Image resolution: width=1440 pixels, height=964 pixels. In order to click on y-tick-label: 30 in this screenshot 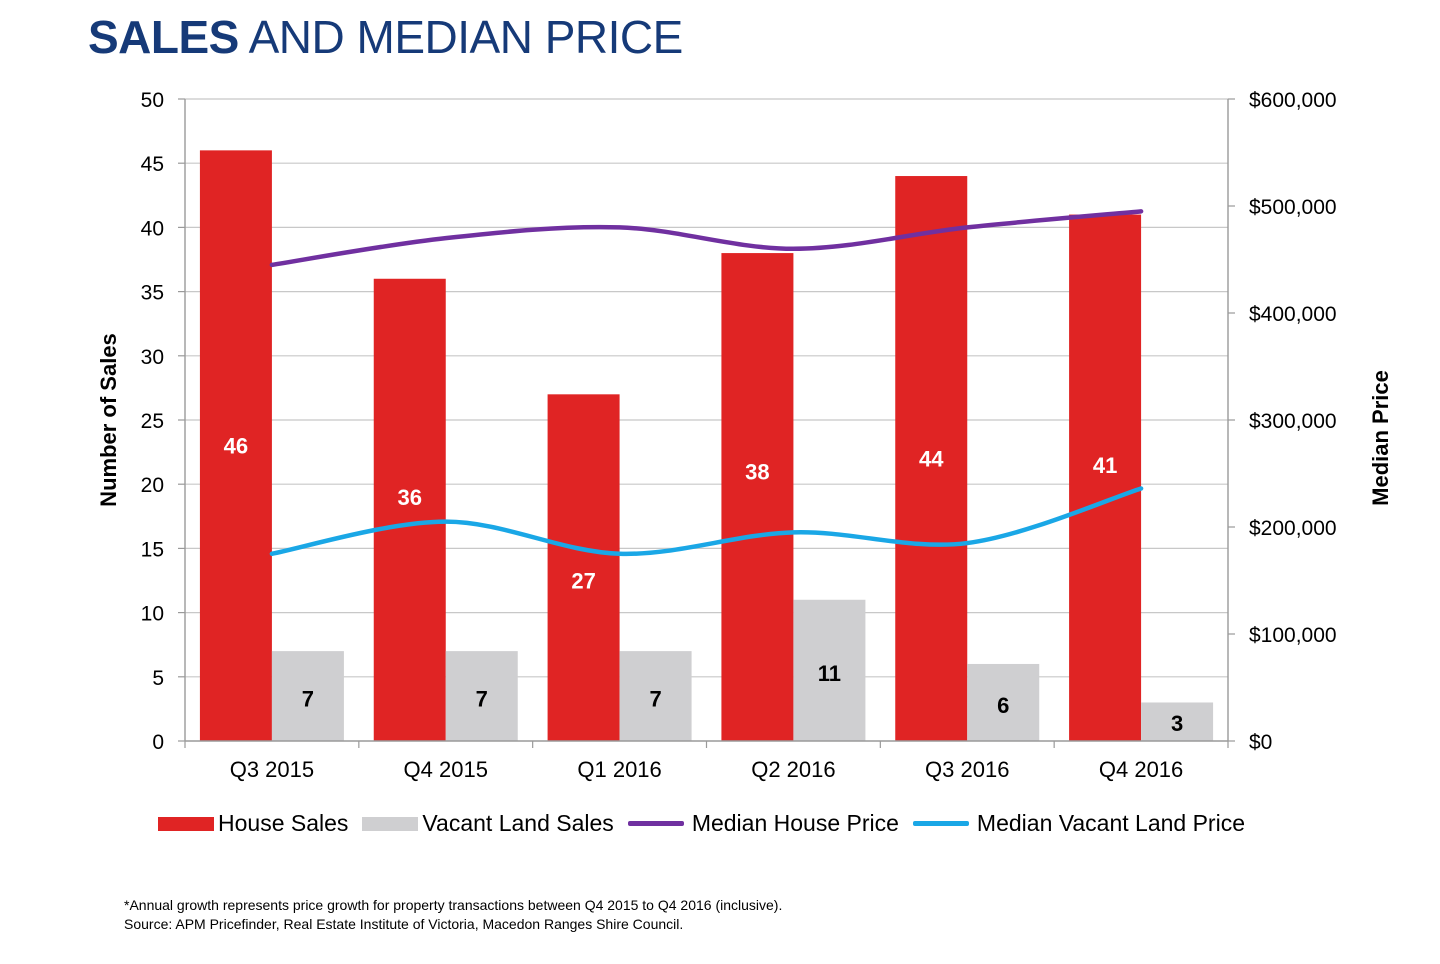, I will do `click(152, 357)`.